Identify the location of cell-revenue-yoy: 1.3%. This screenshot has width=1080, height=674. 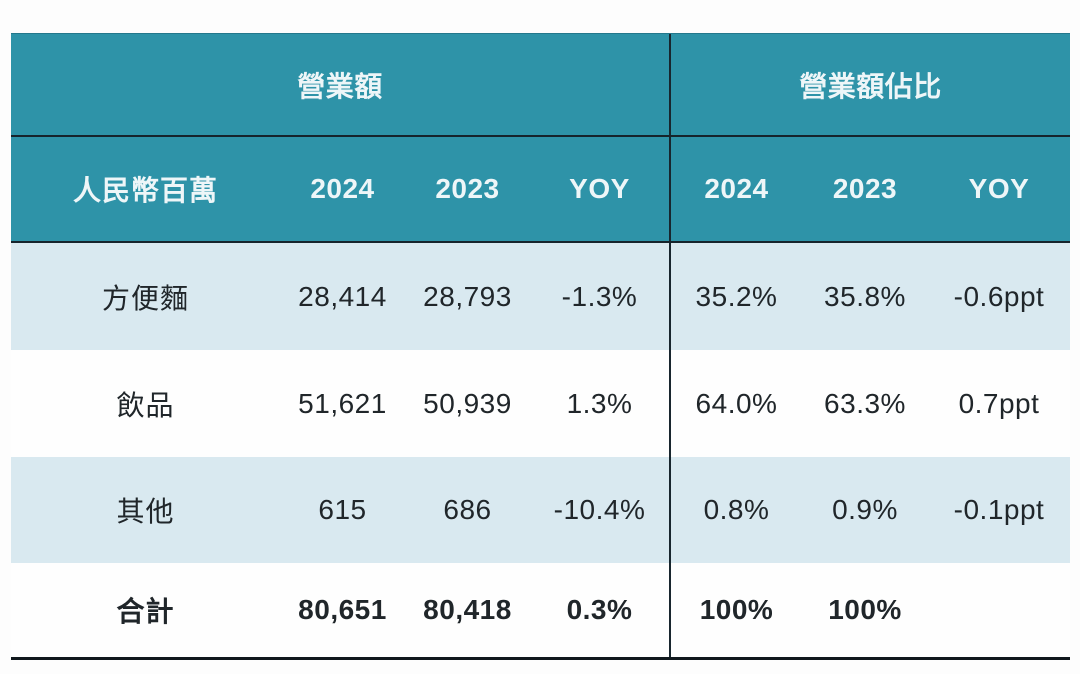
(599, 403).